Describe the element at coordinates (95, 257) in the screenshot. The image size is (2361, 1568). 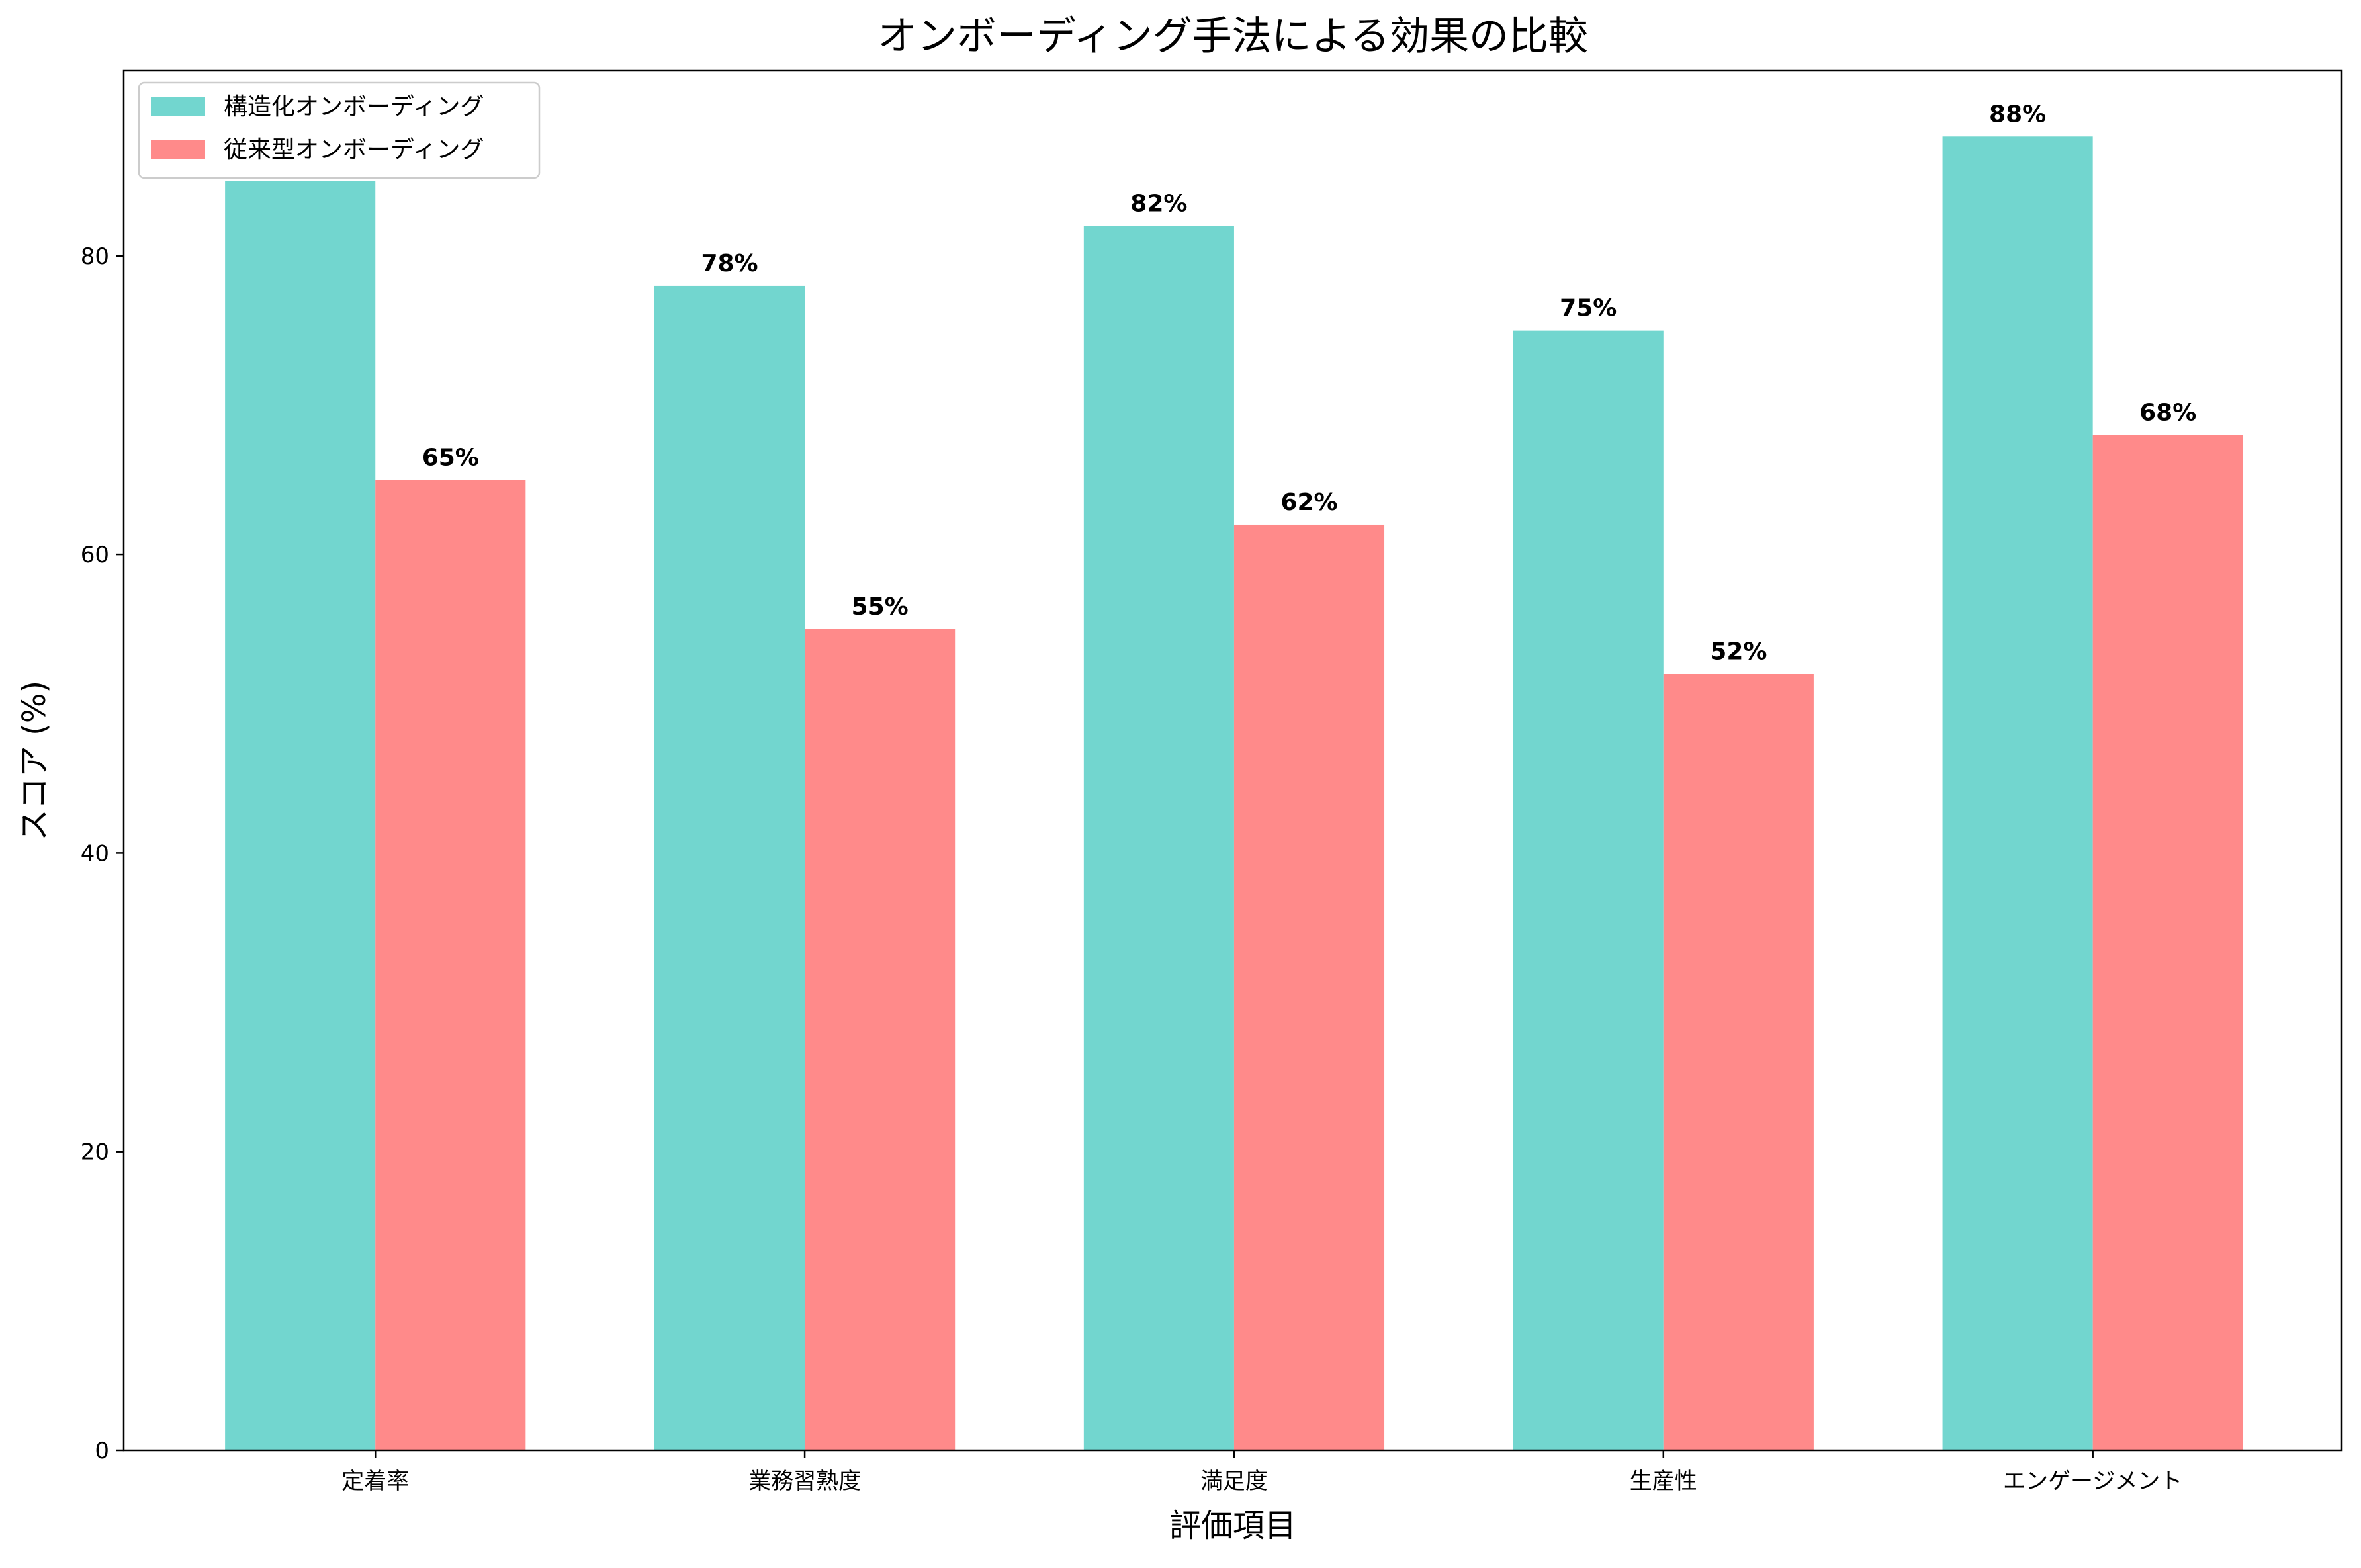
I see `y-tick-label: 80` at that location.